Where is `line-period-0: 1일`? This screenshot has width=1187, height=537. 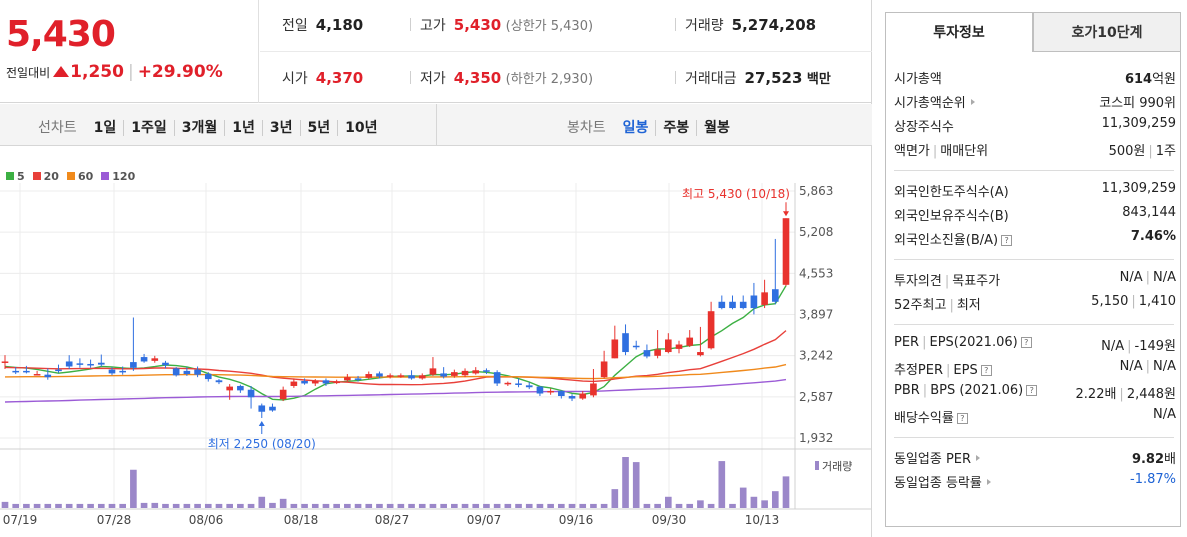
line-period-0: 1일 is located at coordinates (105, 128).